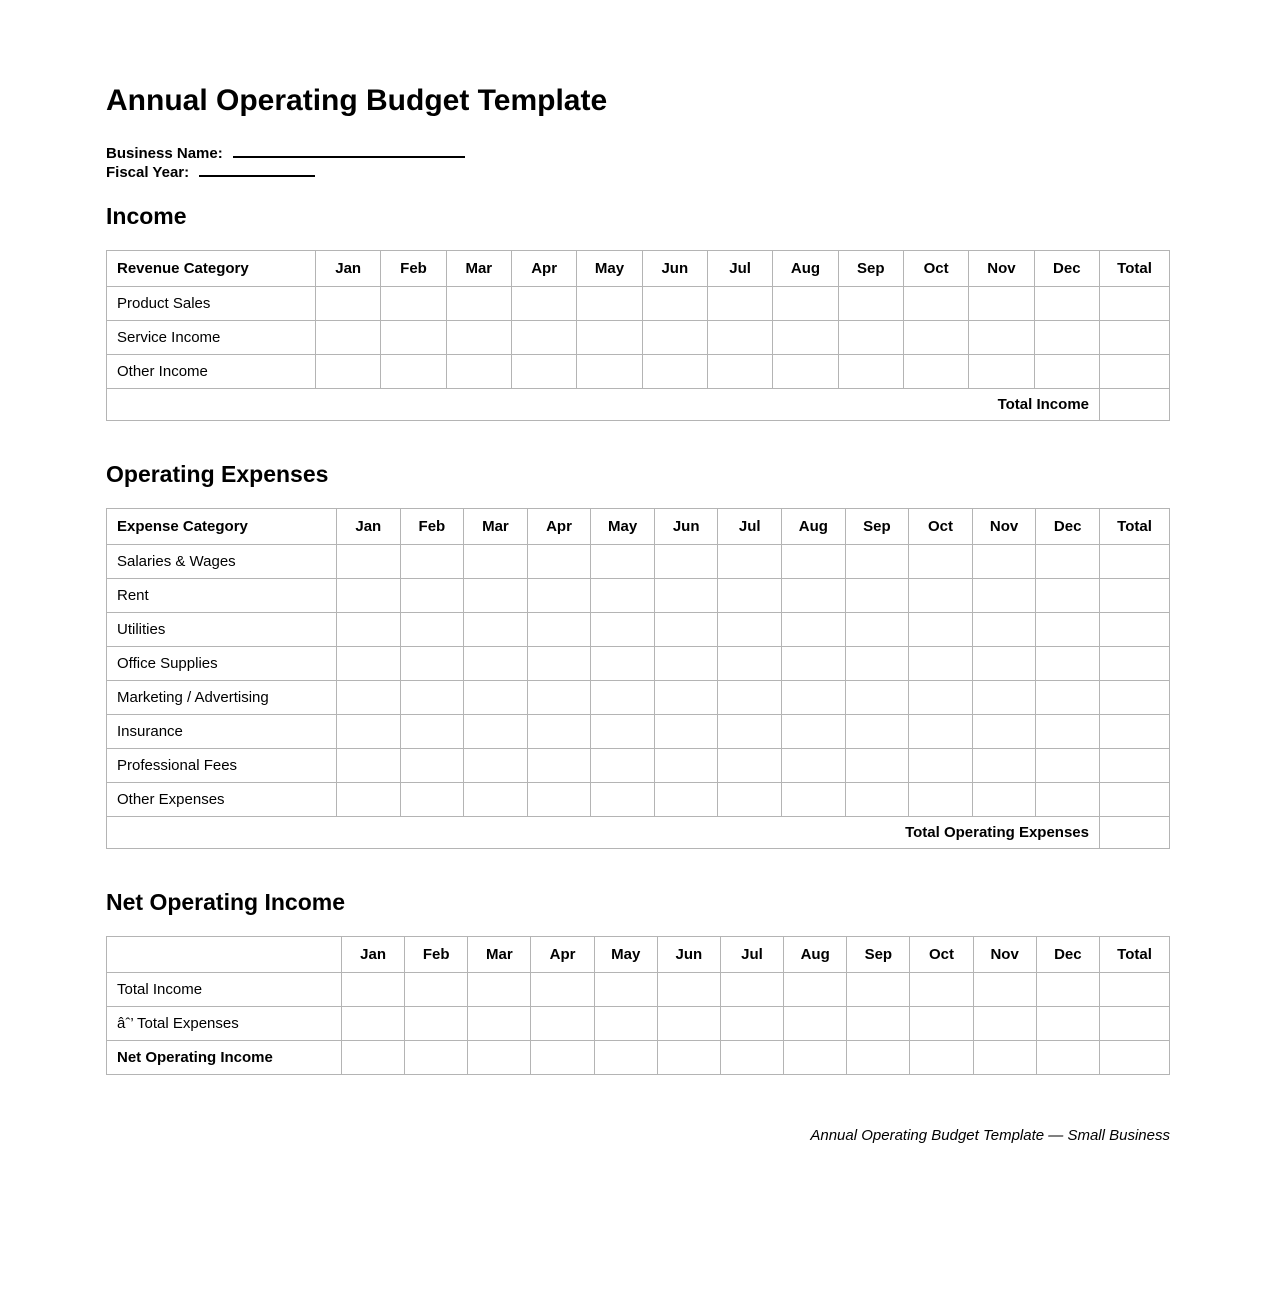  I want to click on month-header-jun: Jun, so click(688, 954).